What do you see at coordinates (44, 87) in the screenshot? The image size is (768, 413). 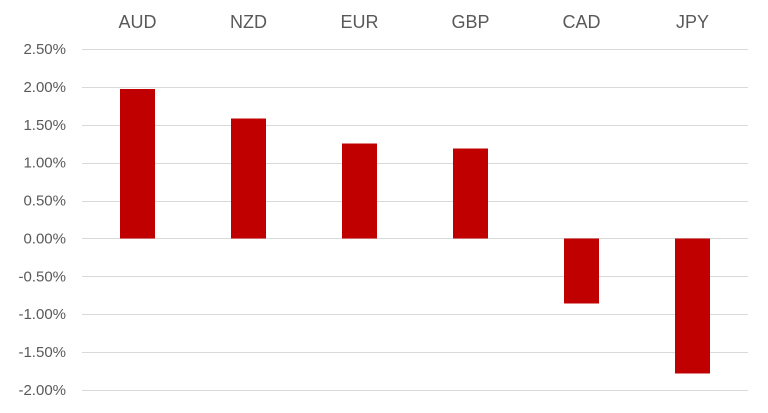 I see `y-tick-label: 2.00%` at bounding box center [44, 87].